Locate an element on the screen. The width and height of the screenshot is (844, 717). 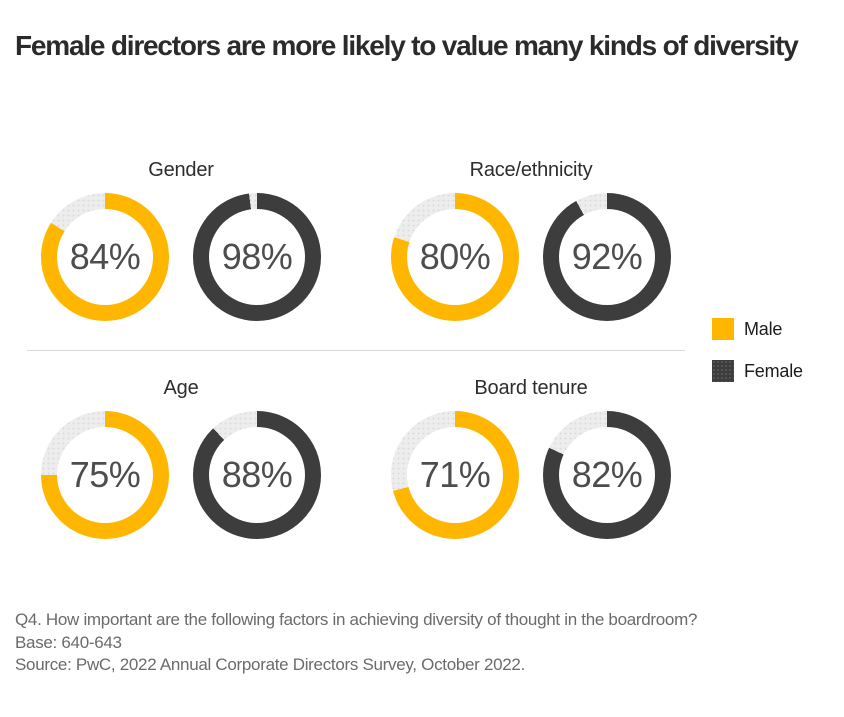
legend: Male Female is located at coordinates (757, 360).